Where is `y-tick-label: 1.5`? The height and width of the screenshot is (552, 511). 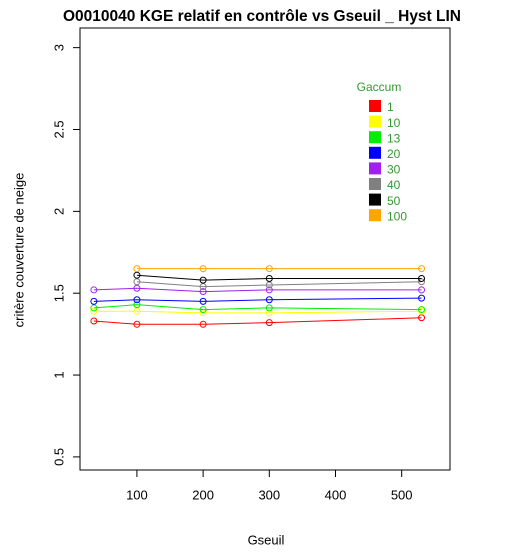 y-tick-label: 1.5 is located at coordinates (58, 293).